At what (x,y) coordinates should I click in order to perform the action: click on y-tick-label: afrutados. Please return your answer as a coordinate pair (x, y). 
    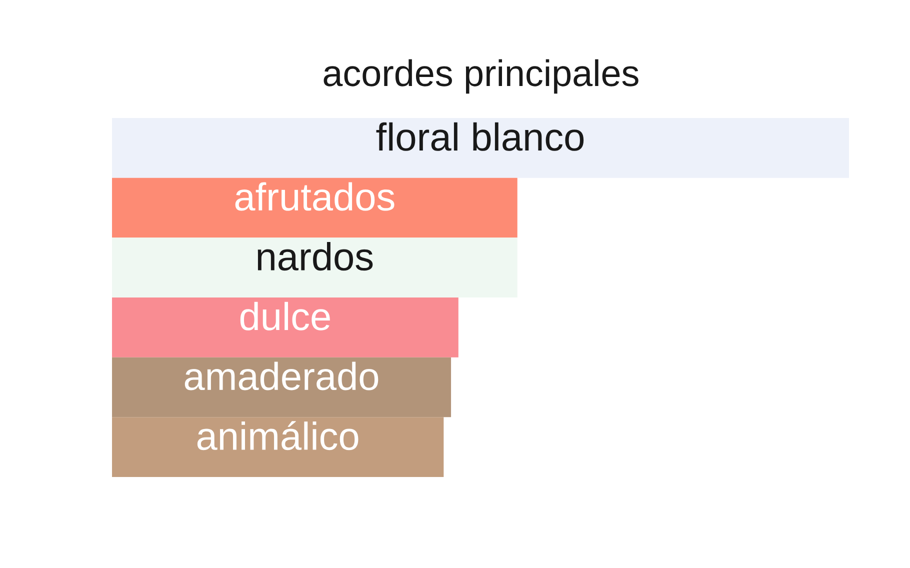
    Looking at the image, I should click on (314, 196).